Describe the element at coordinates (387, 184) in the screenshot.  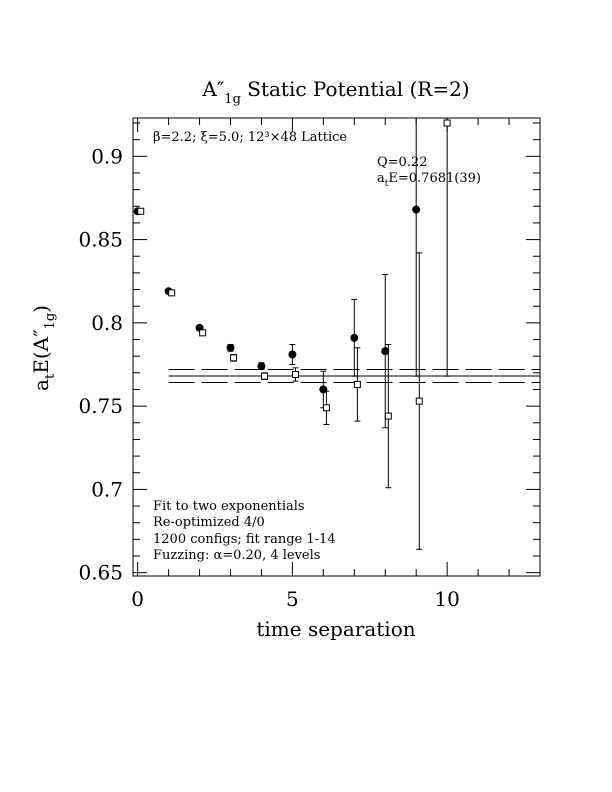
I see `fit-energy-sub: t` at that location.